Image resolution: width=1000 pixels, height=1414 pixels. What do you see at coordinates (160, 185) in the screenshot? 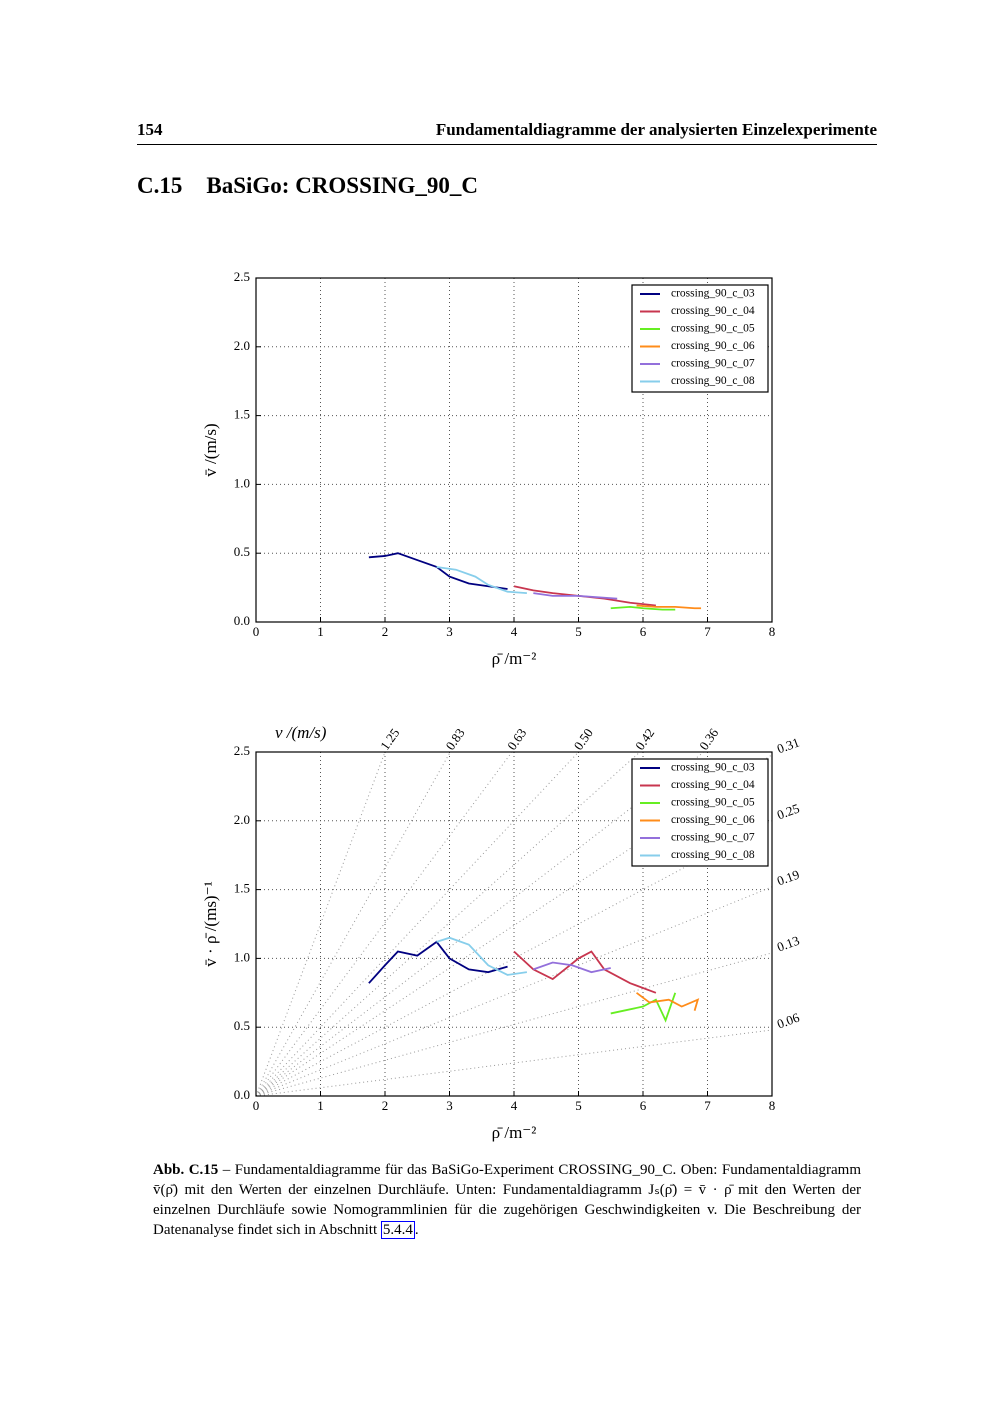
I see `section-number: C.15` at bounding box center [160, 185].